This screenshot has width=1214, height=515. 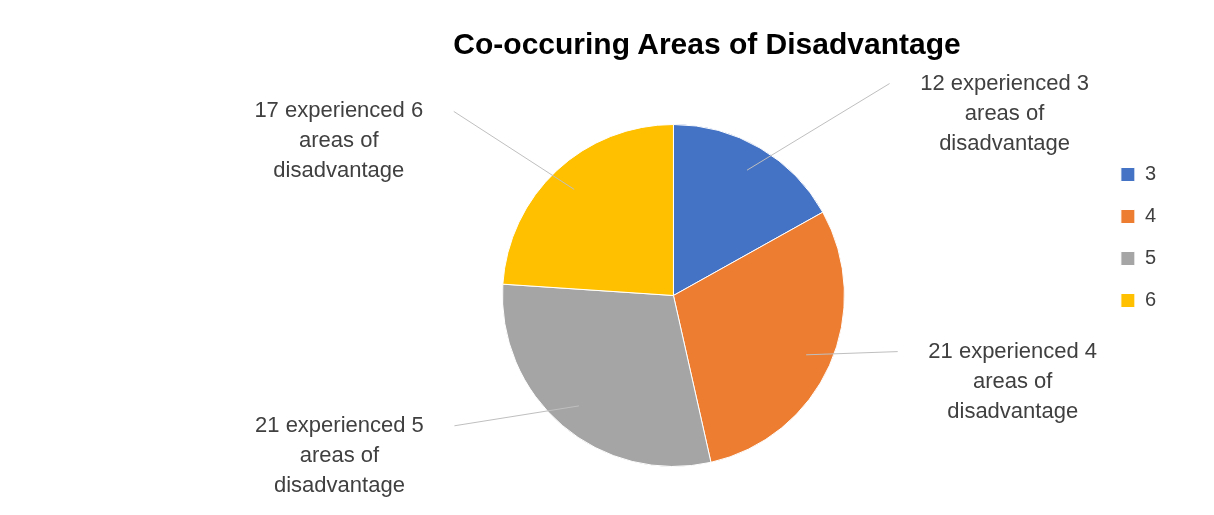 What do you see at coordinates (1013, 380) in the screenshot?
I see `data-label: 21 experienced 4 areas of disadvantage` at bounding box center [1013, 380].